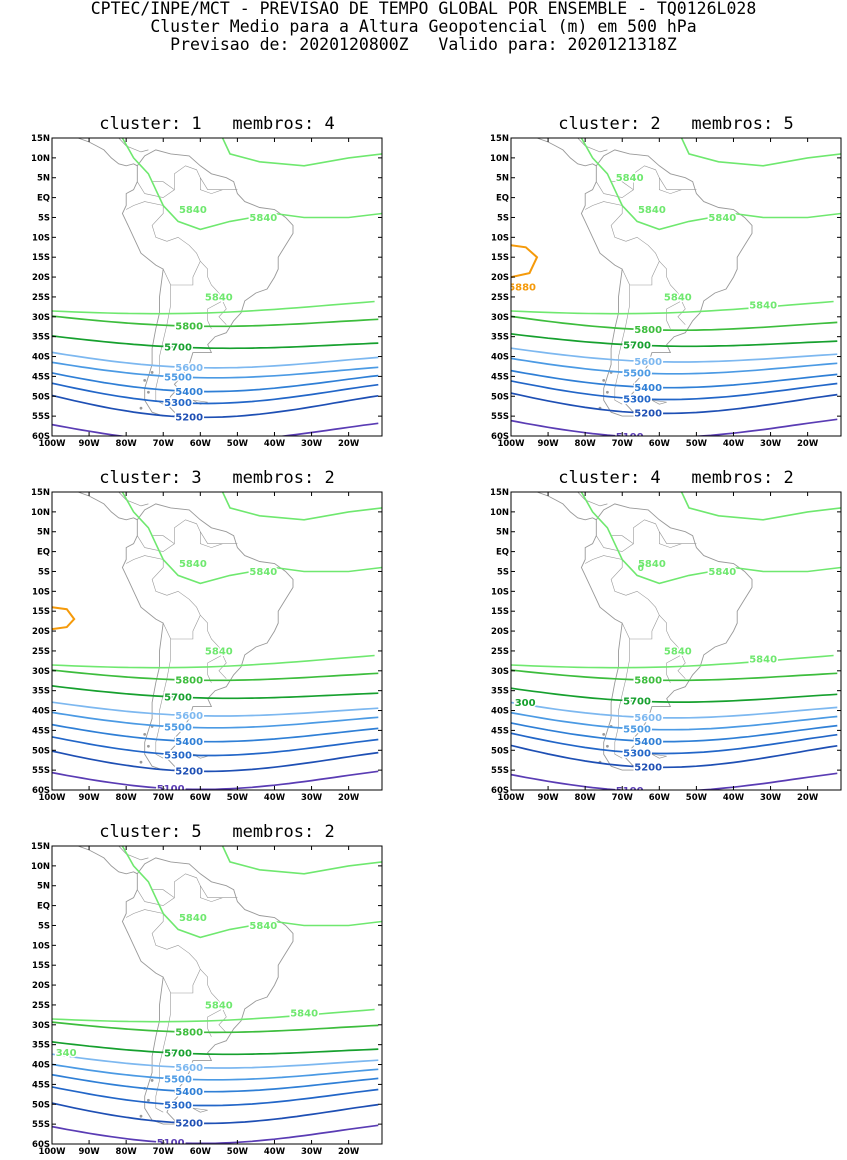 The height and width of the screenshot is (1160, 847). I want to click on contour-label-5600: 5600, so click(648, 362).